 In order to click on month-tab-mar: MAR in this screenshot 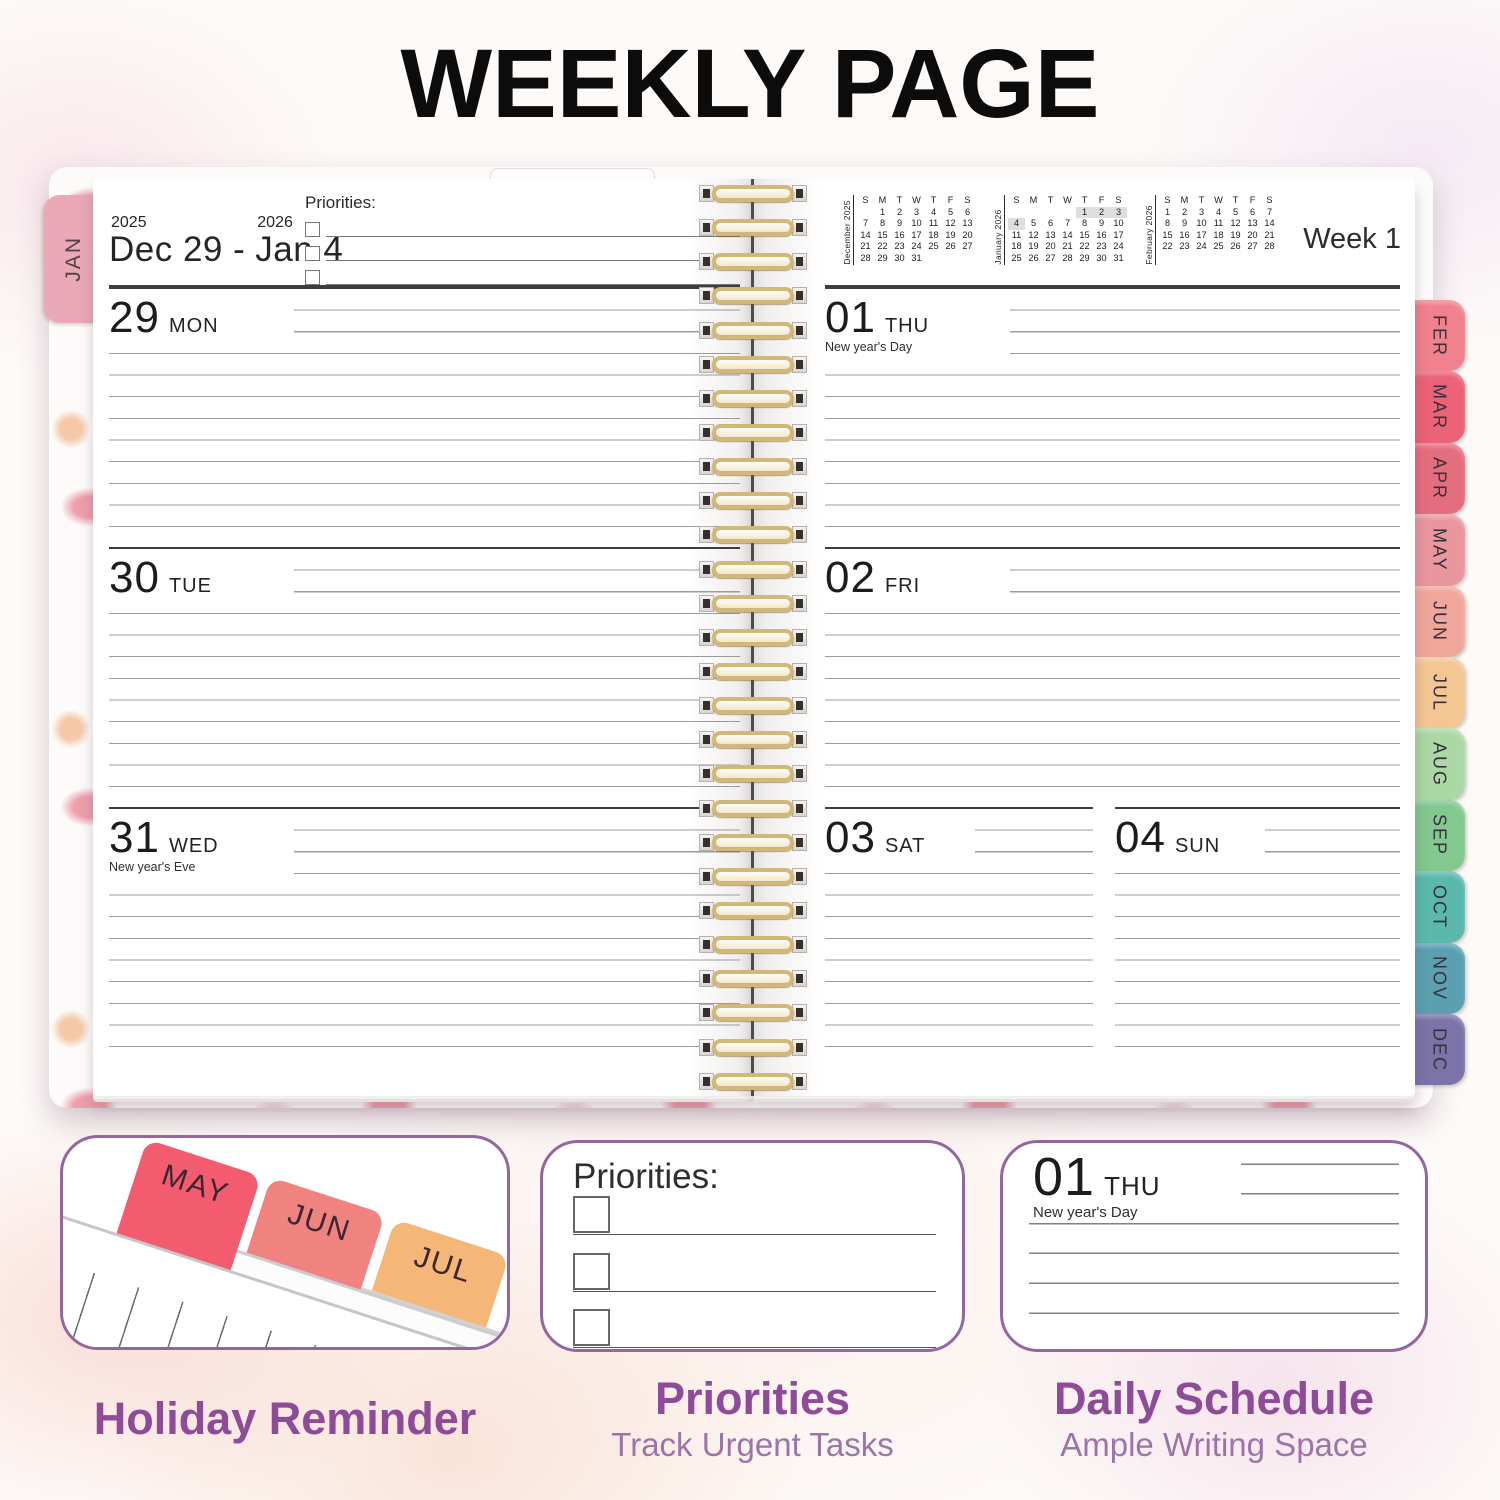, I will do `click(1439, 407)`.